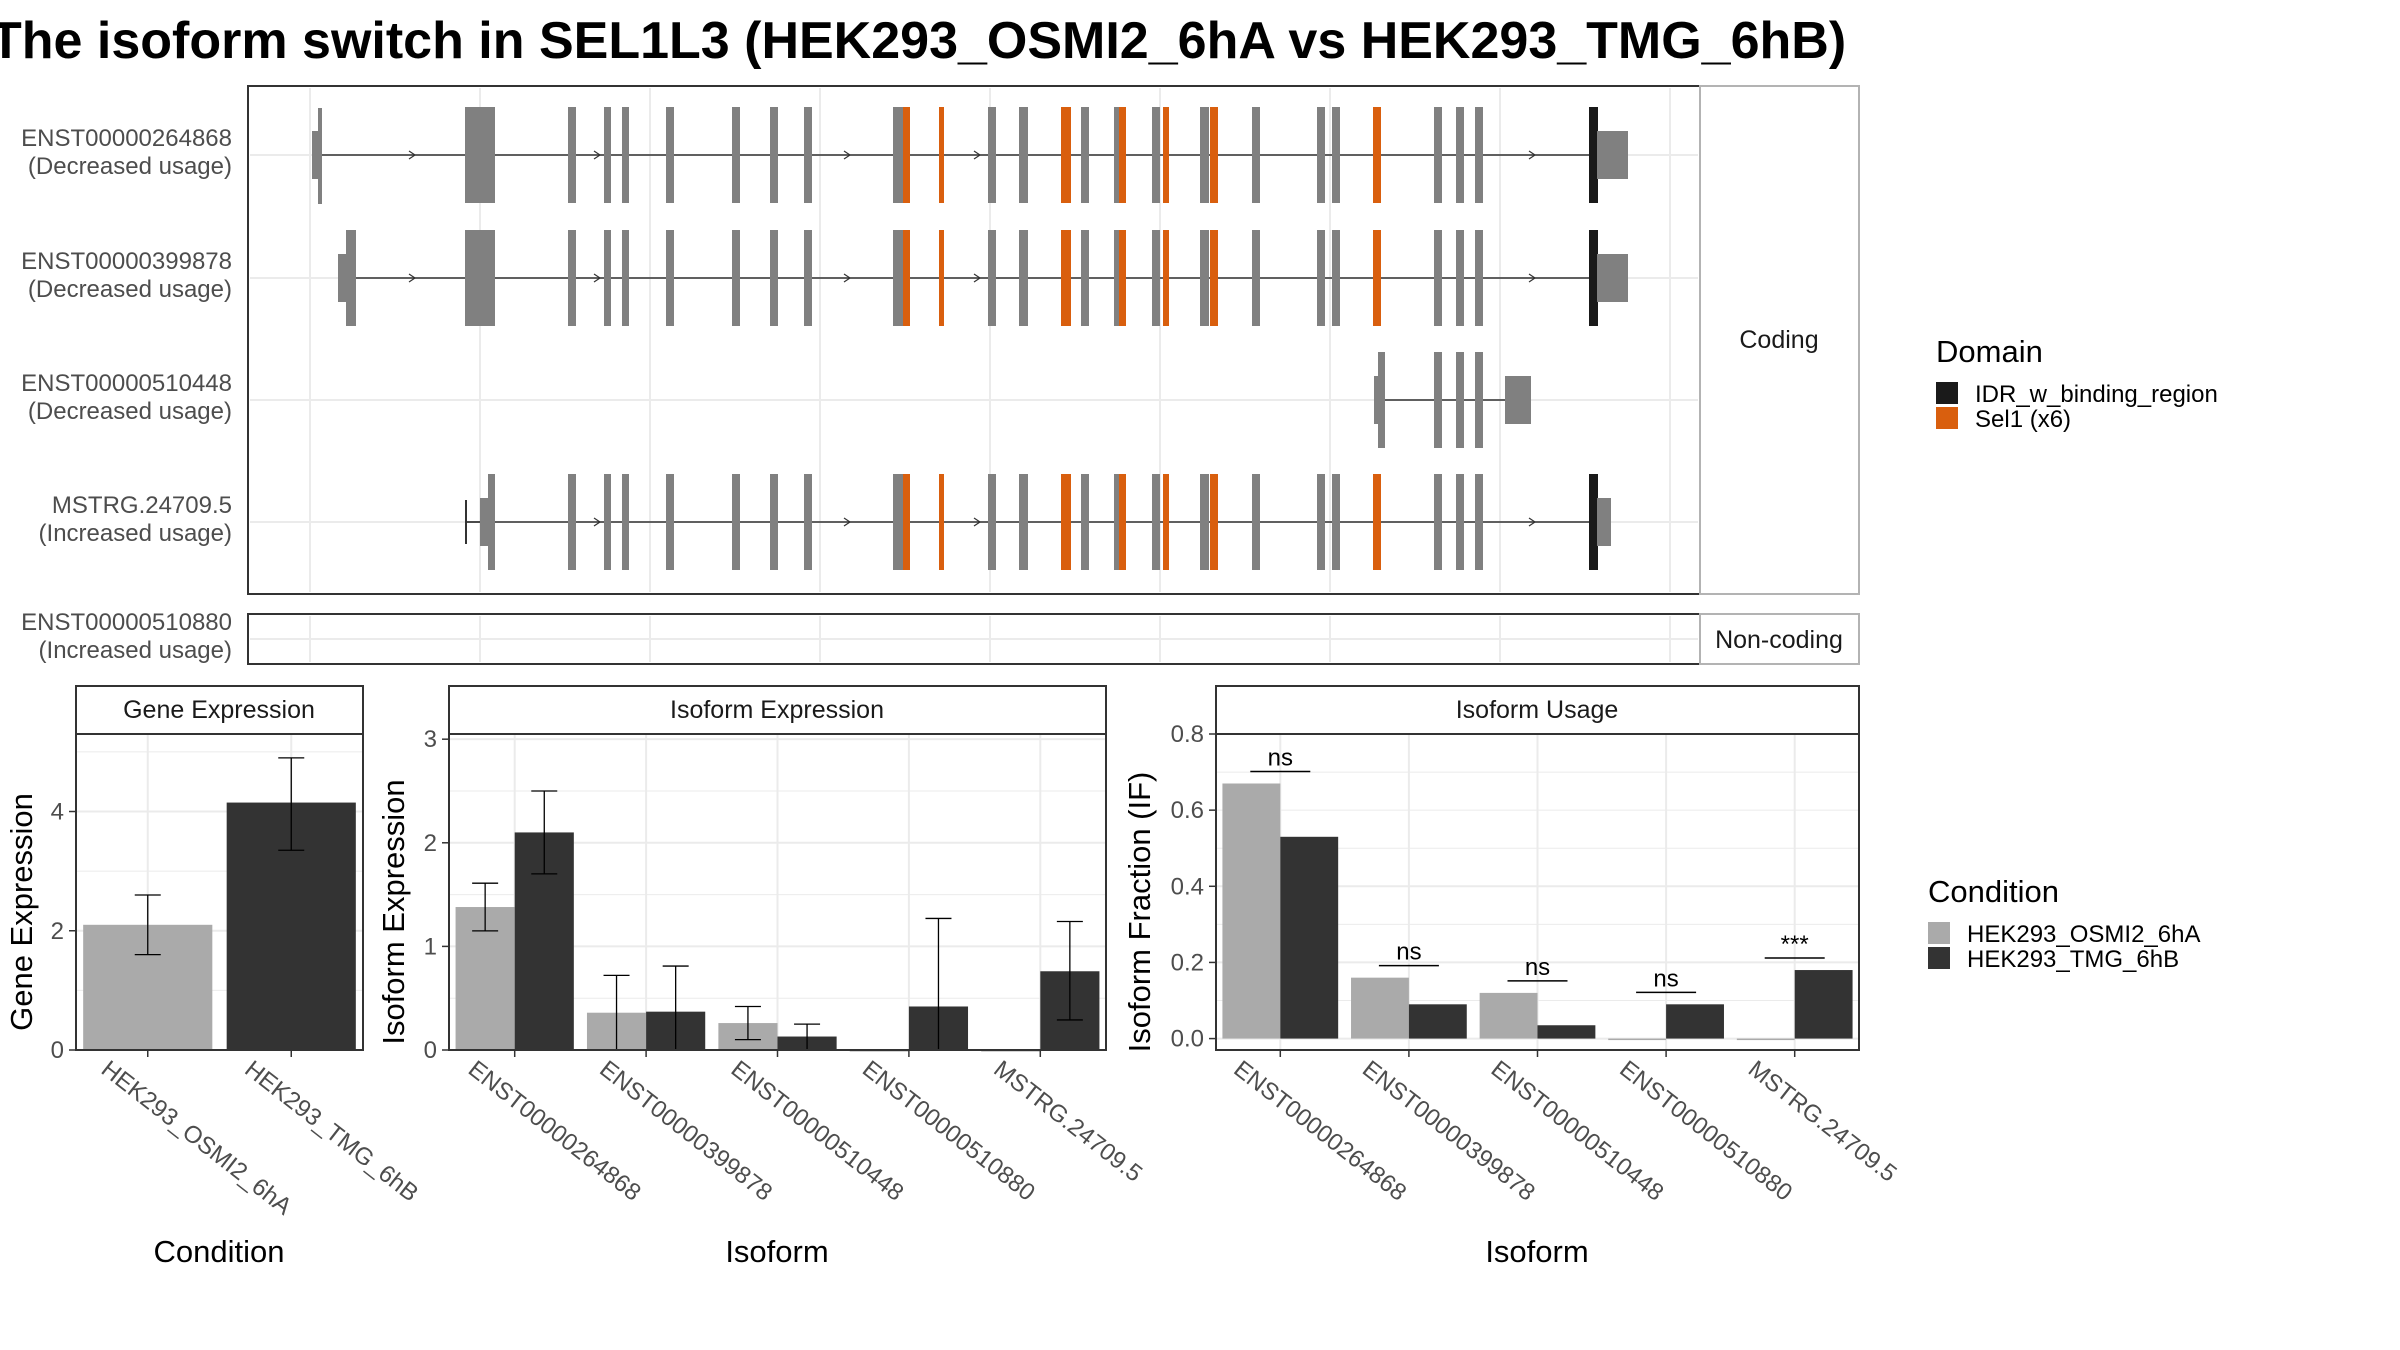 This screenshot has height=1350, width=2400. I want to click on y-tick-label: 4, so click(57, 812).